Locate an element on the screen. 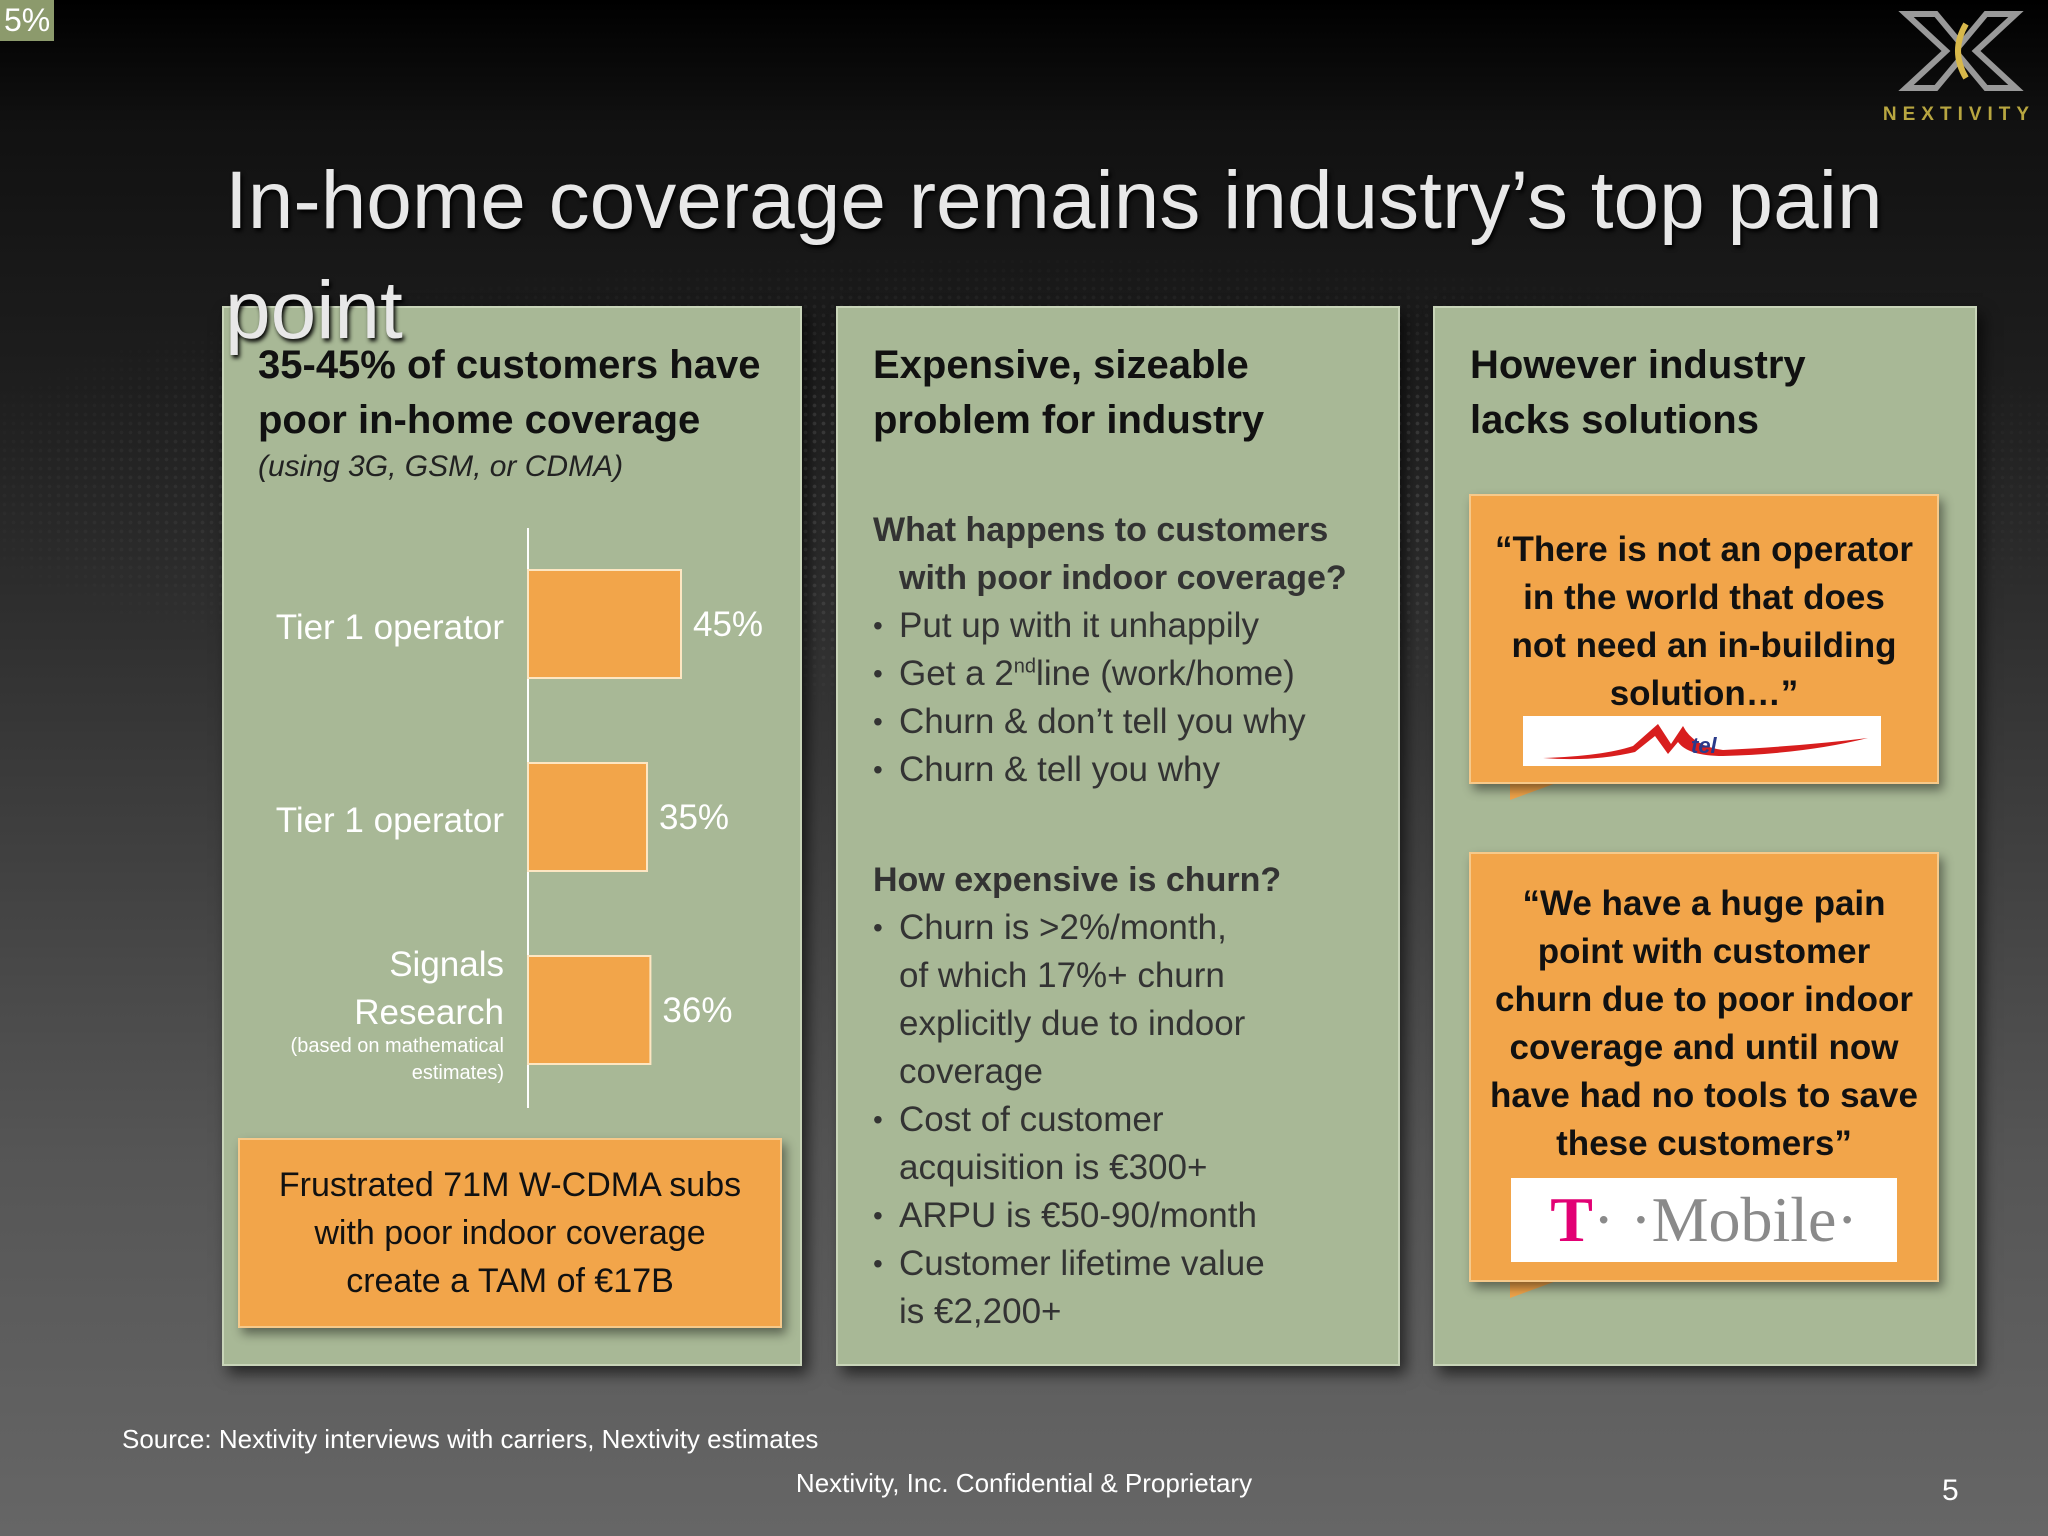  chart-value-label: 36% is located at coordinates (697, 1010).